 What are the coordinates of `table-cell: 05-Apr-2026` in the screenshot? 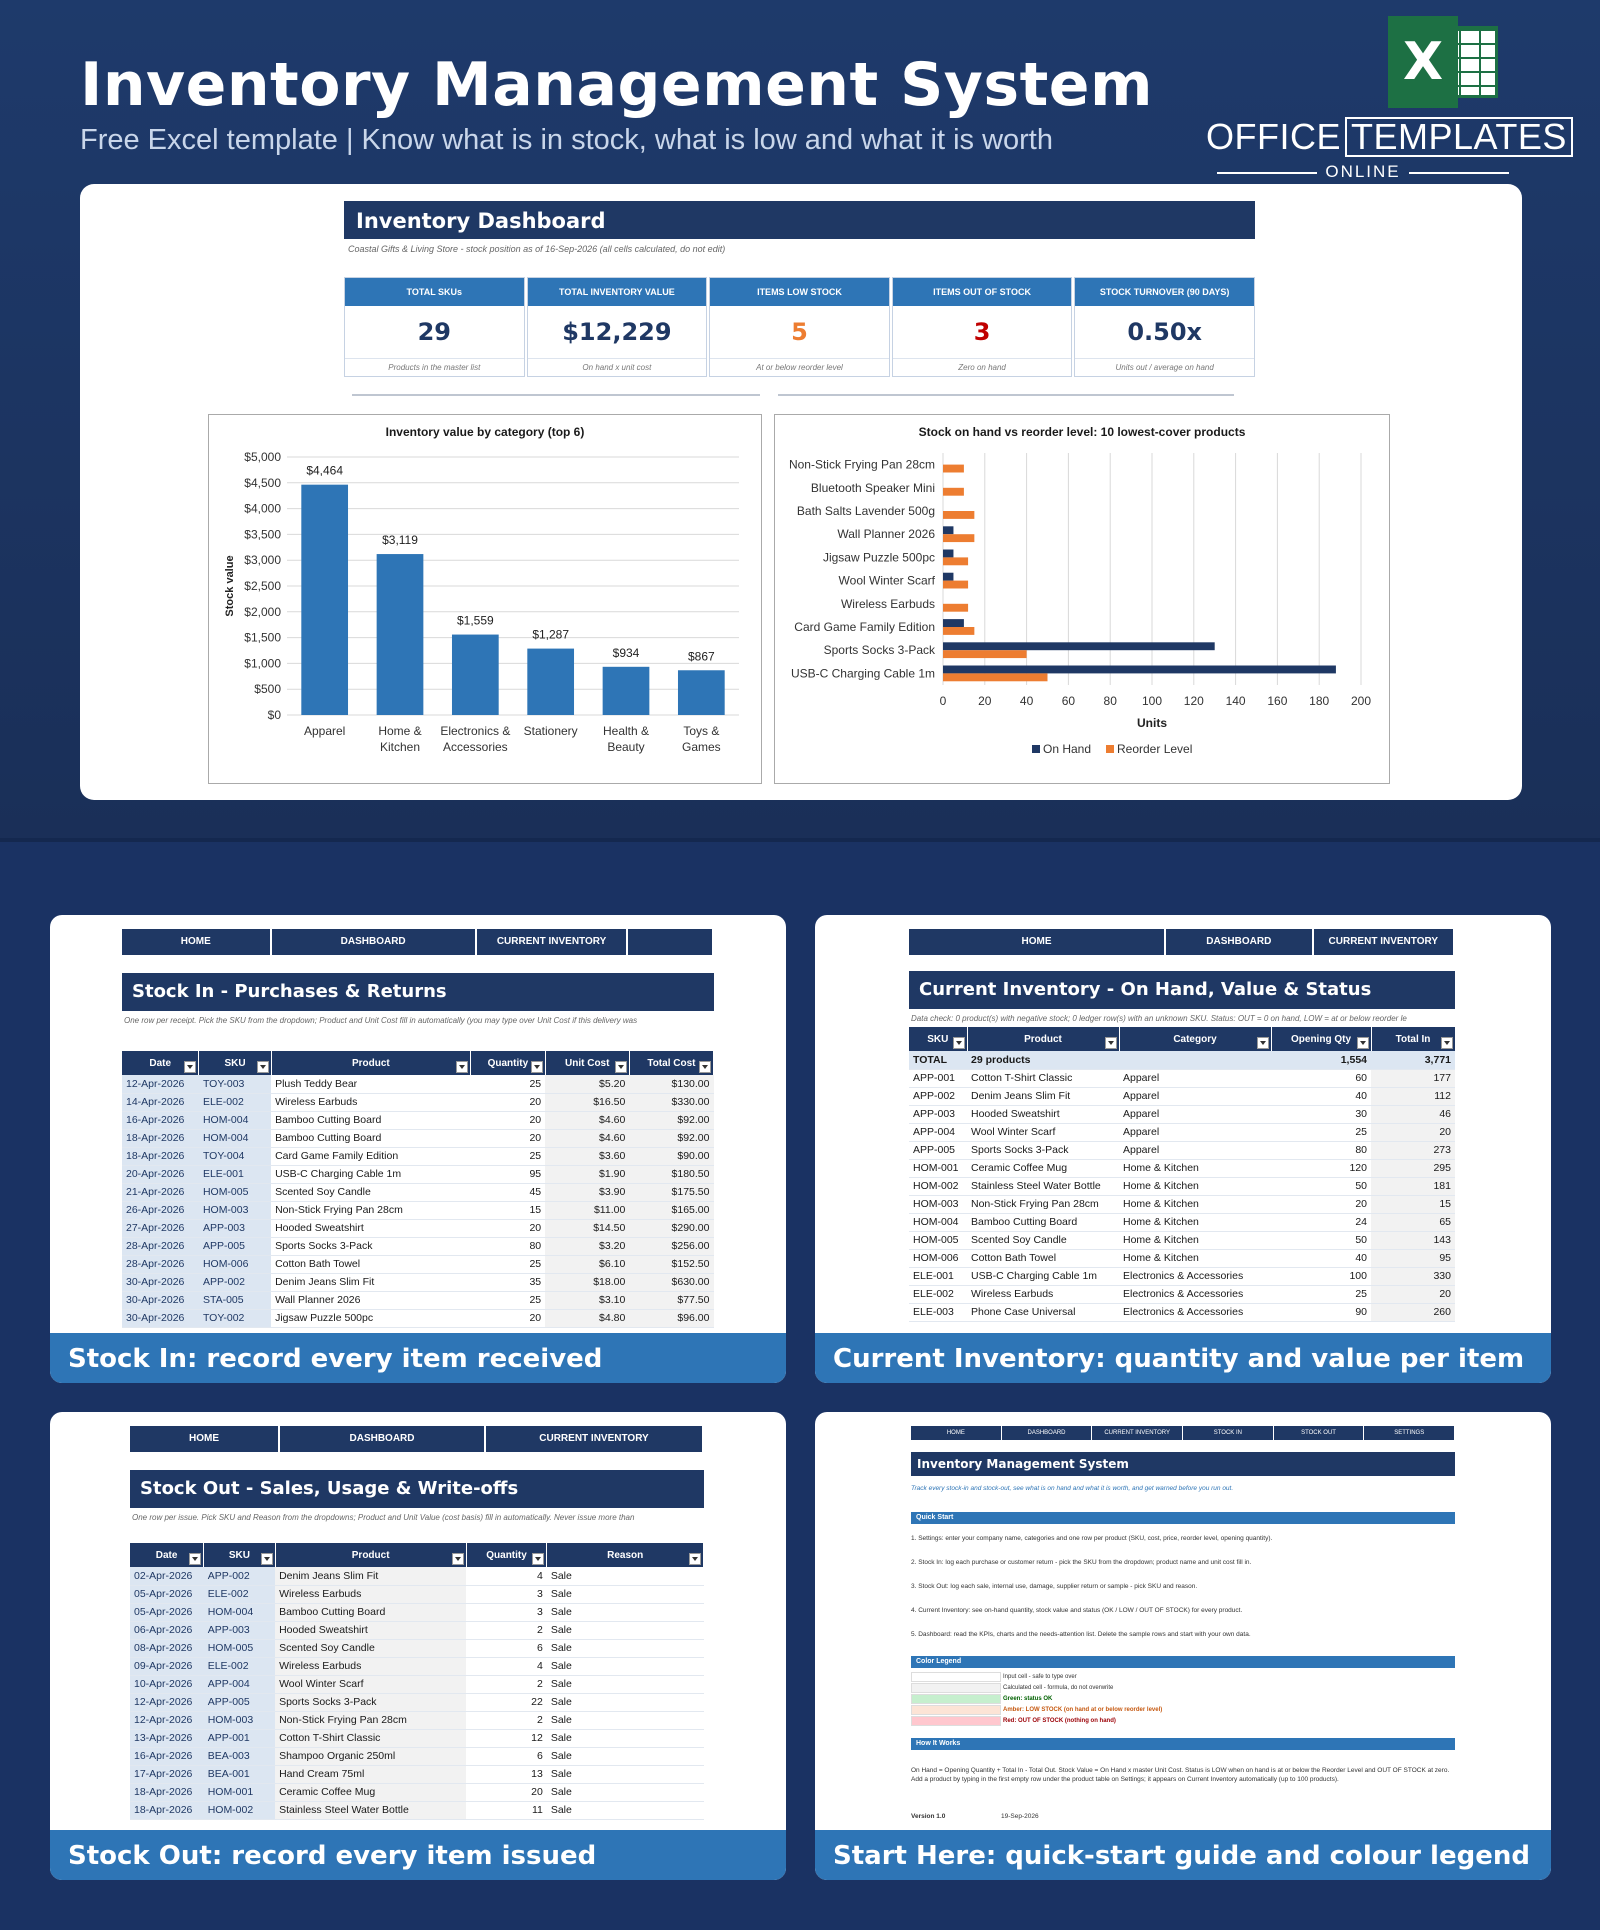 It's located at (167, 1594).